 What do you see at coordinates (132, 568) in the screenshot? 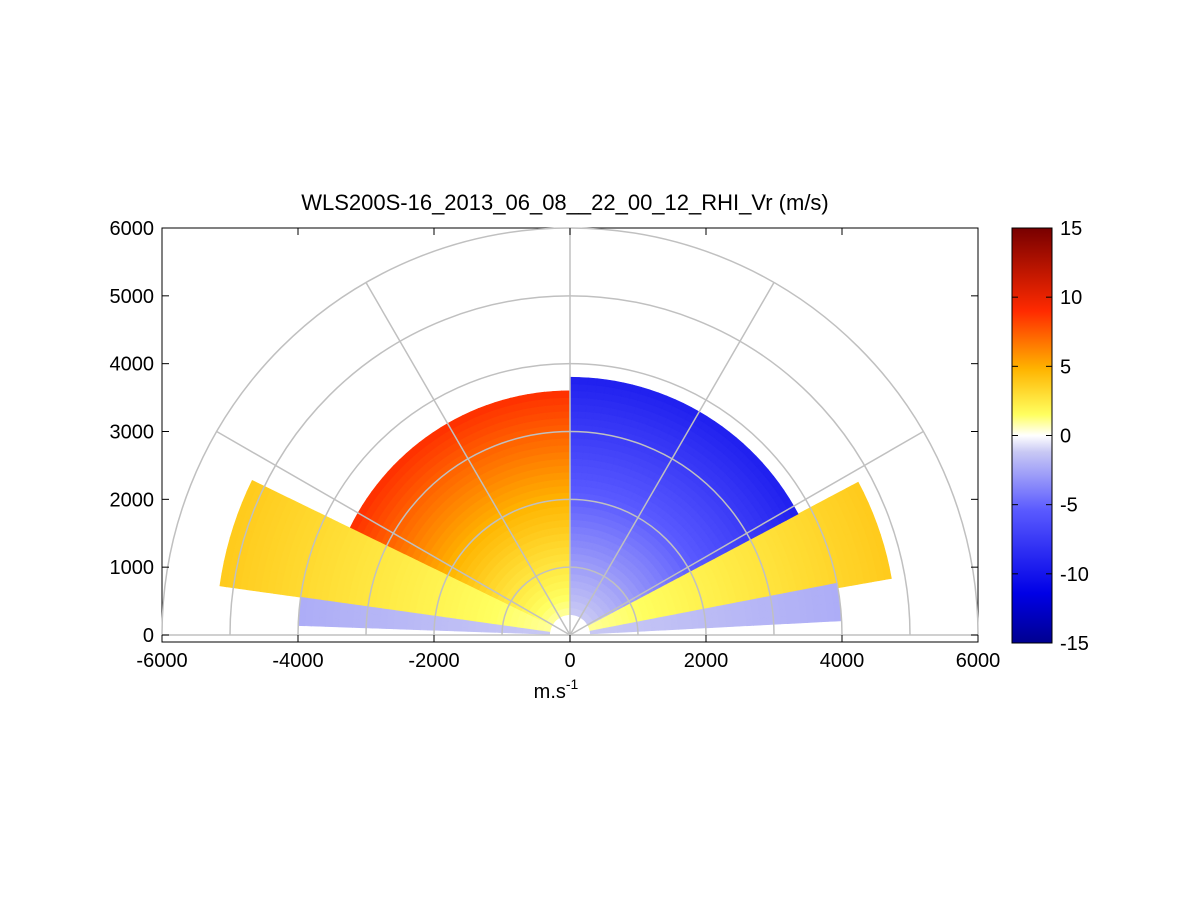
I see `y-tick-label: 1000` at bounding box center [132, 568].